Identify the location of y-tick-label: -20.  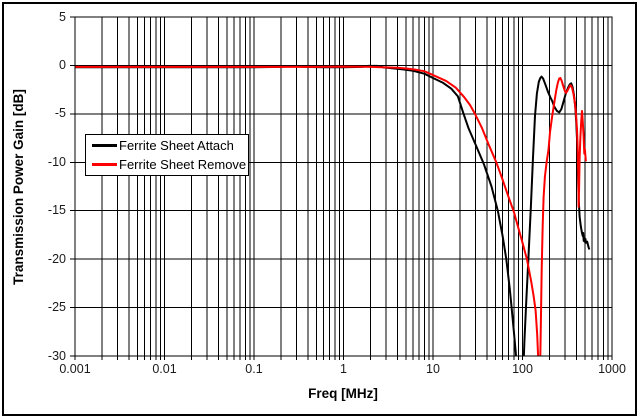
(56, 258).